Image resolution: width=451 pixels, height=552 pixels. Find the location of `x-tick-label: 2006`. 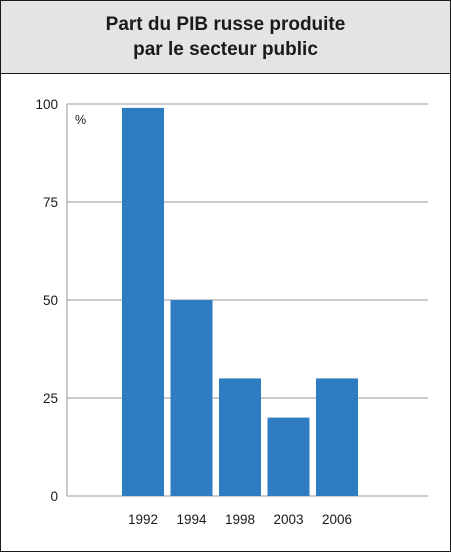

x-tick-label: 2006 is located at coordinates (337, 519).